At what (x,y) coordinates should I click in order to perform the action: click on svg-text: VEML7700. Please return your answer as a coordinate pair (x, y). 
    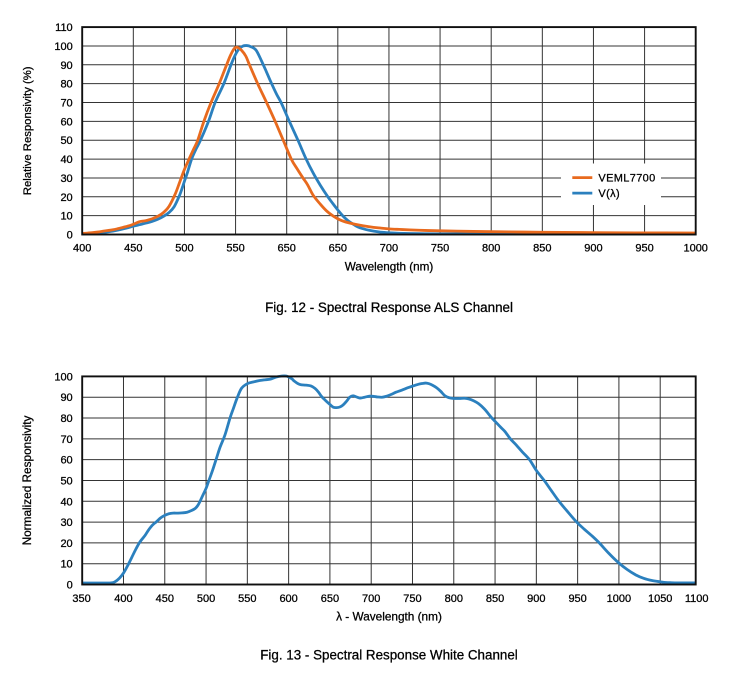
    Looking at the image, I should click on (626, 179).